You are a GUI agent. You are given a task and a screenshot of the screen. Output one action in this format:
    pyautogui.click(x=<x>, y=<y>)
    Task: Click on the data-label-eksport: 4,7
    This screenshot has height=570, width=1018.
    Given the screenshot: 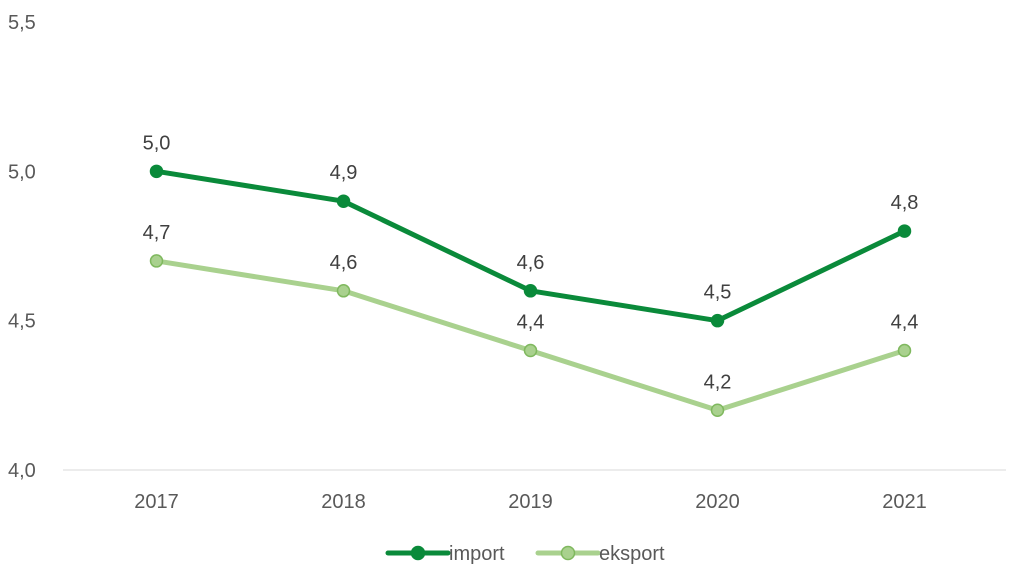 What is the action you would take?
    pyautogui.click(x=157, y=233)
    